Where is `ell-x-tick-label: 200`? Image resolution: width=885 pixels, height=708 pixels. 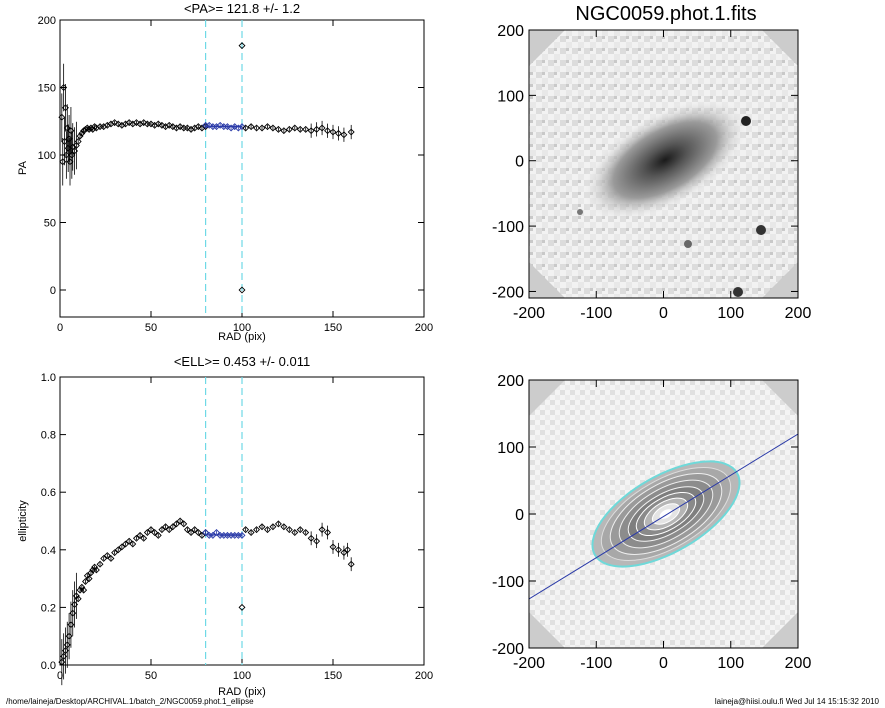 ell-x-tick-label: 200 is located at coordinates (424, 676).